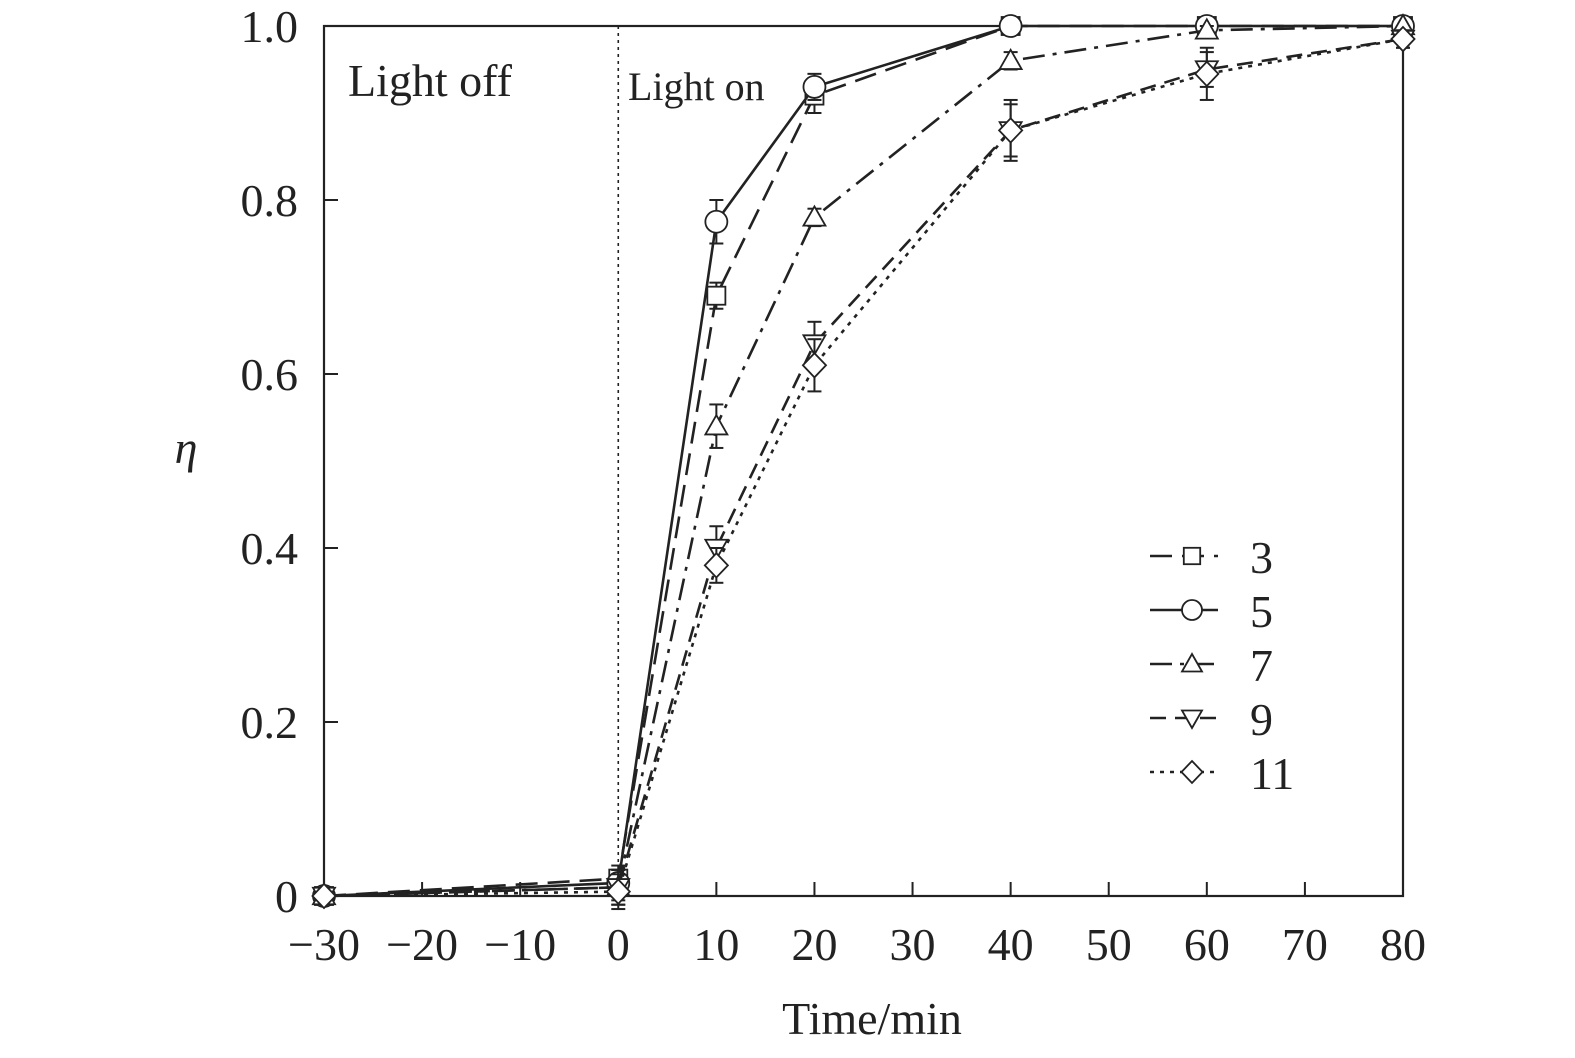 Image resolution: width=1575 pixels, height=1058 pixels. What do you see at coordinates (913, 944) in the screenshot?
I see `x-tick-label: 30` at bounding box center [913, 944].